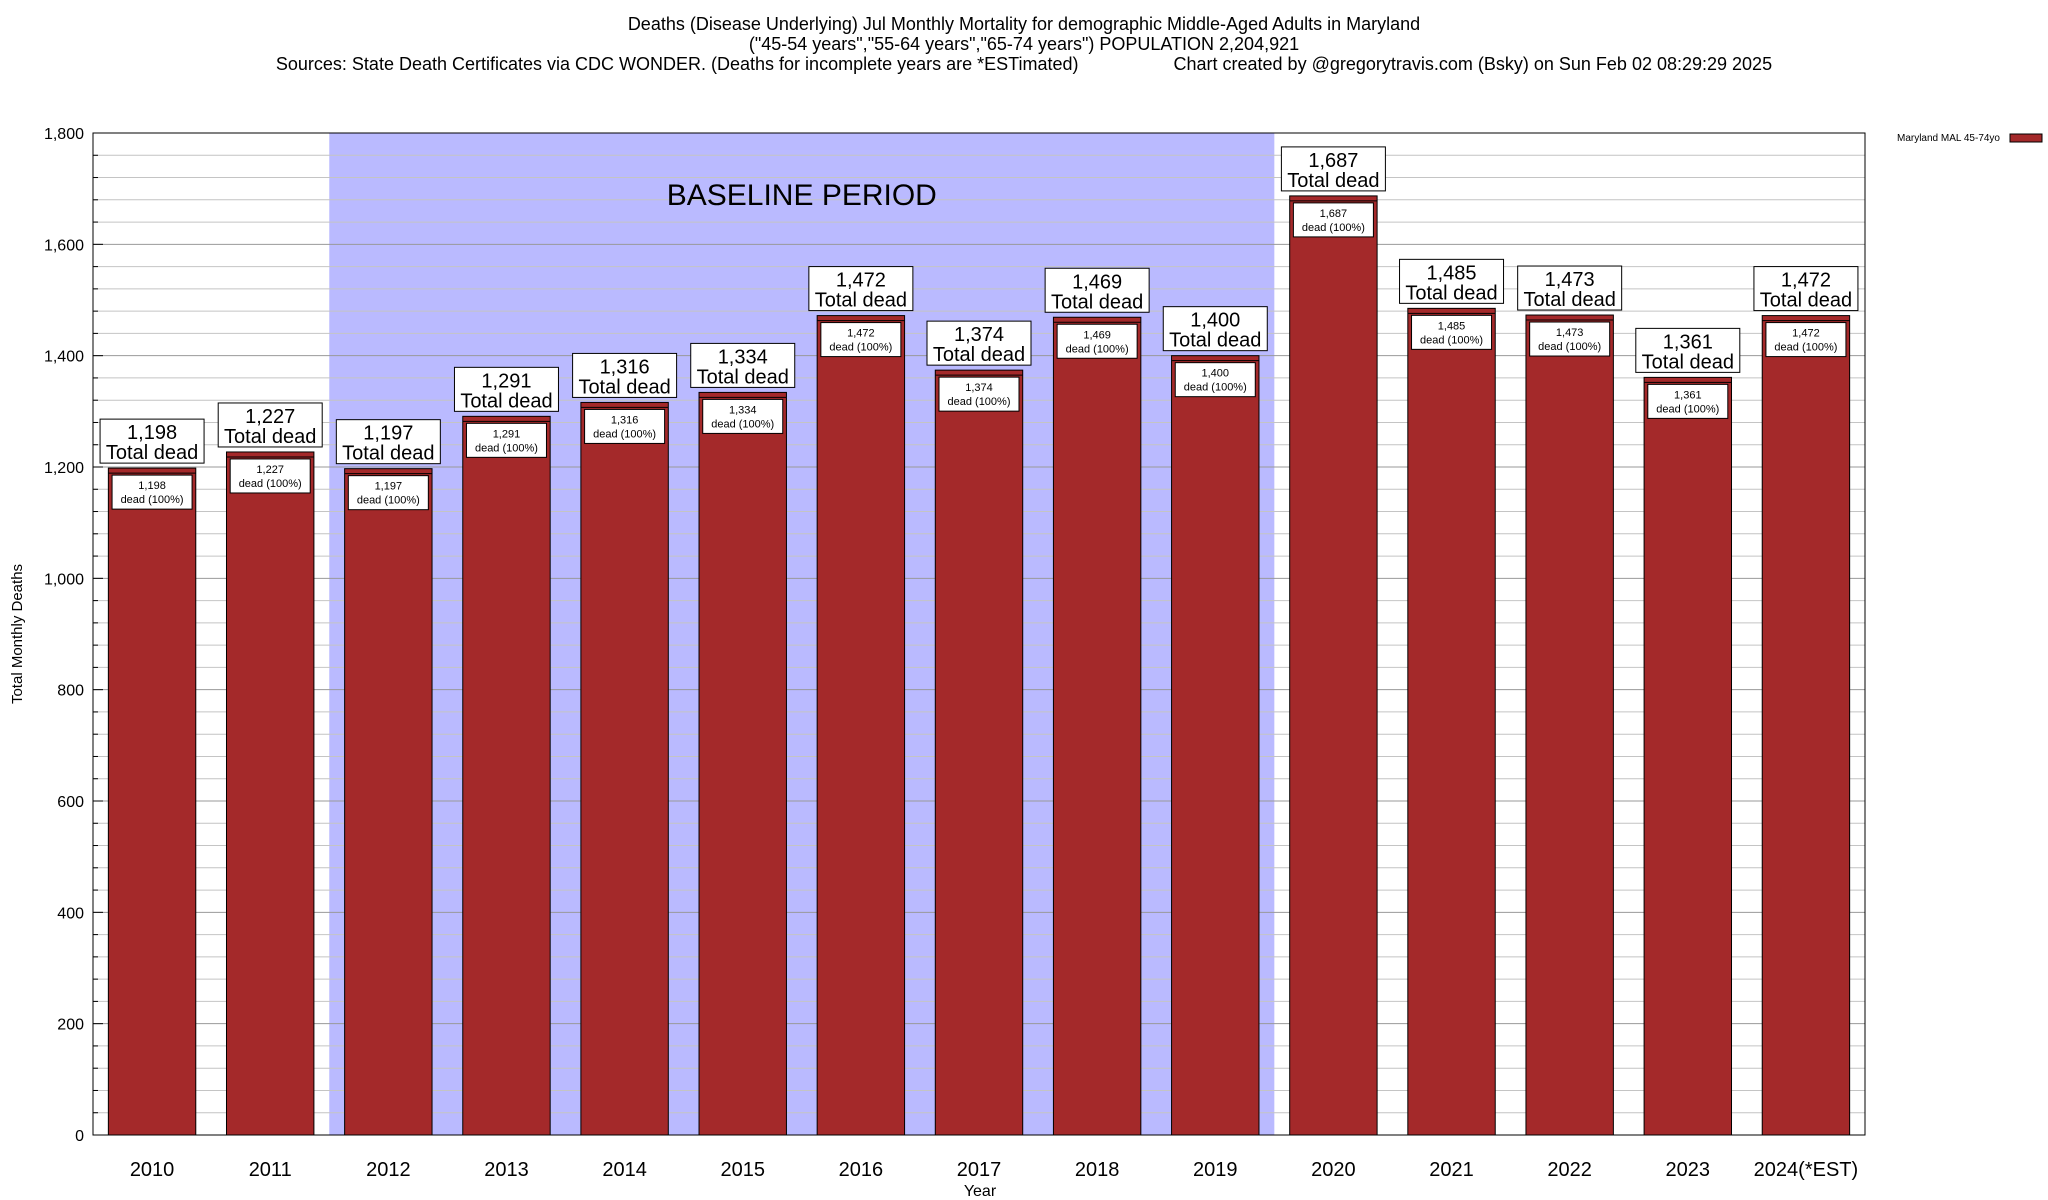 The height and width of the screenshot is (1200, 2048). What do you see at coordinates (506, 1170) in the screenshot?
I see `x-tick-label: 2013` at bounding box center [506, 1170].